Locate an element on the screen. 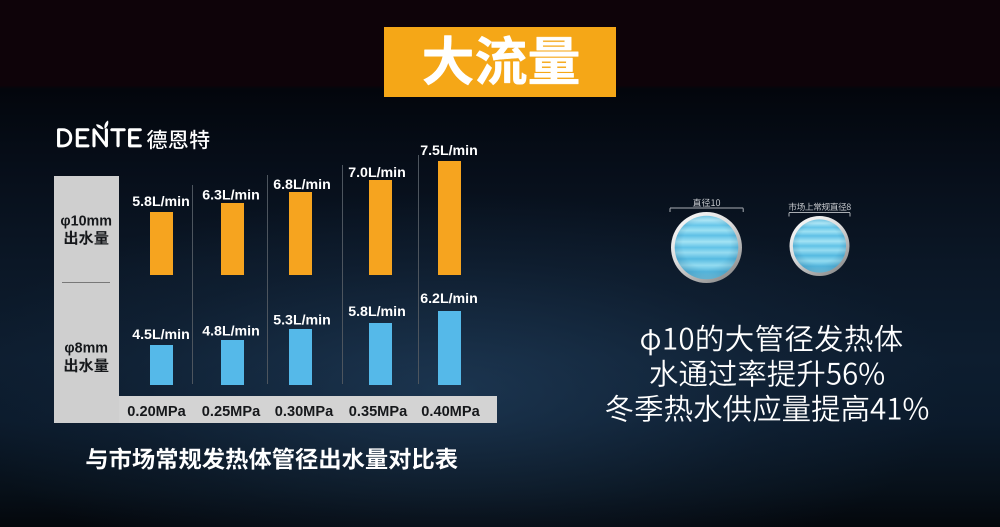 The width and height of the screenshot is (1000, 527). svg-text: φ10mm is located at coordinates (86, 221).